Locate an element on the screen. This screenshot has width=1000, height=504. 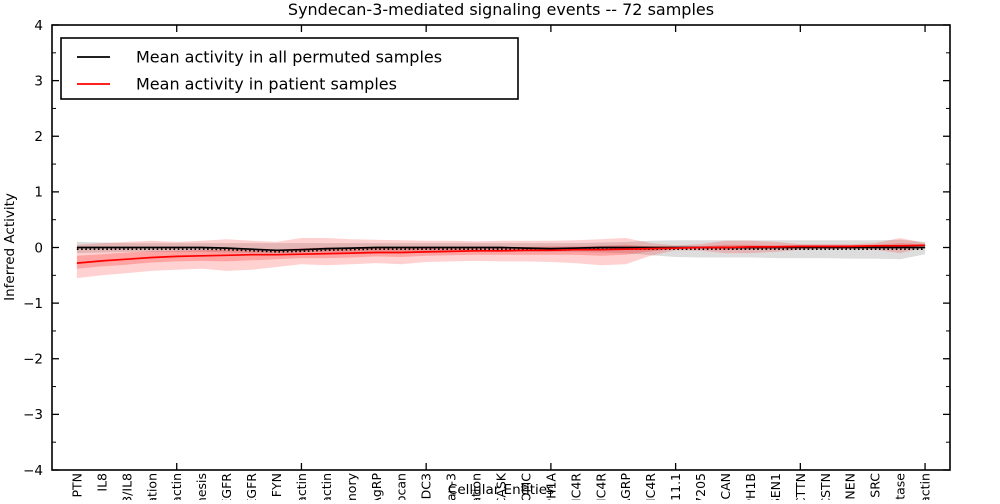
y-tick-label: −4 is located at coordinates (33, 471).